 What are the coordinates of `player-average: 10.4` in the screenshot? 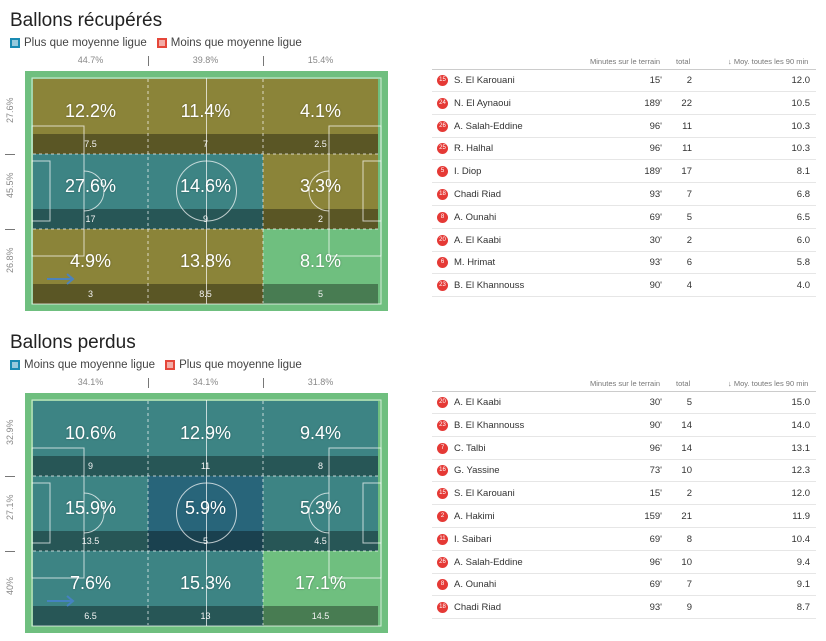 It's located at (801, 539).